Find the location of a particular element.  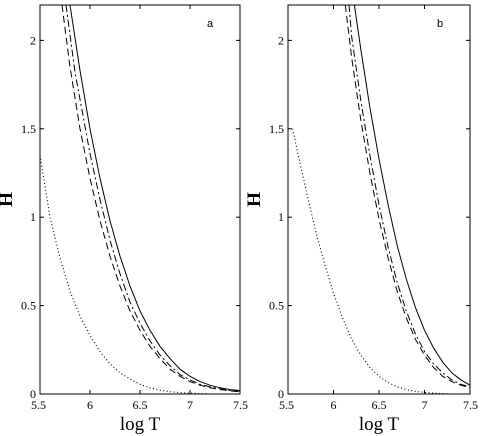

panel-label: b is located at coordinates (440, 24).